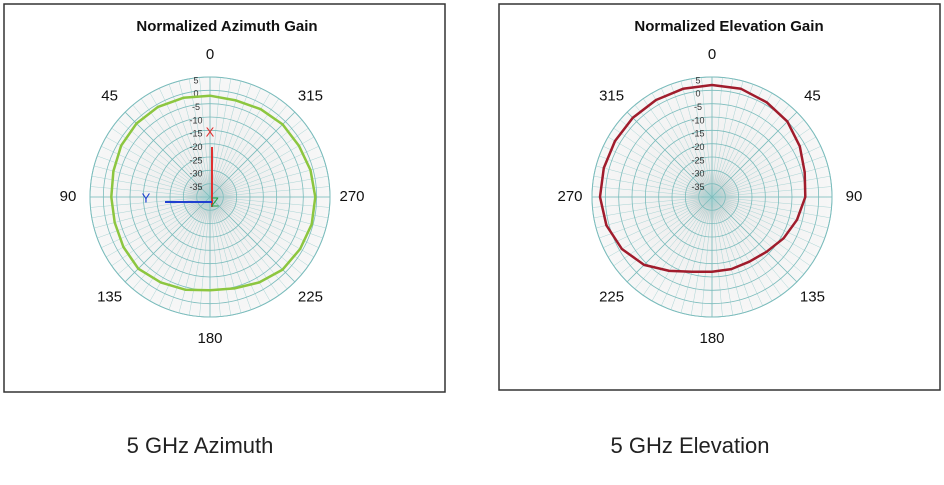  What do you see at coordinates (690, 445) in the screenshot?
I see `caption: 5 GHz Elevation` at bounding box center [690, 445].